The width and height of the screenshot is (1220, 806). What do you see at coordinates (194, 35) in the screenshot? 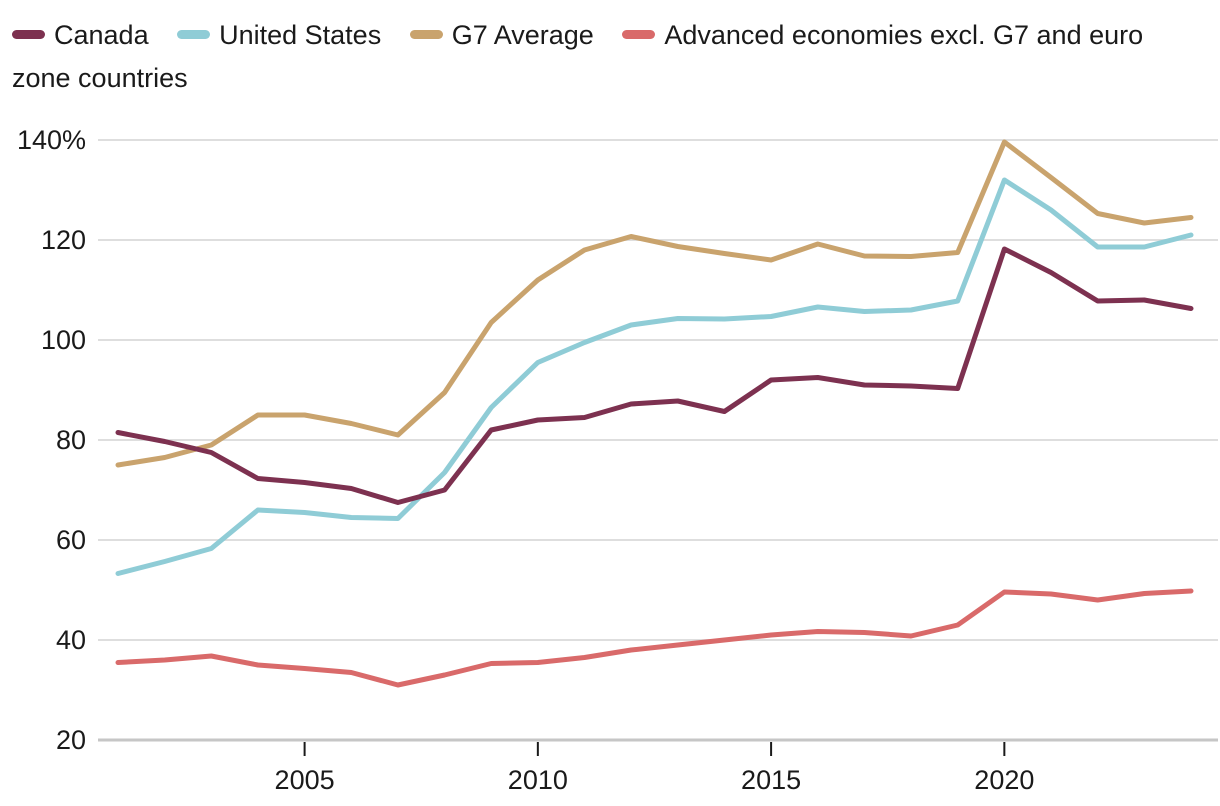
I see `legend-swatch-united-states-icon` at bounding box center [194, 35].